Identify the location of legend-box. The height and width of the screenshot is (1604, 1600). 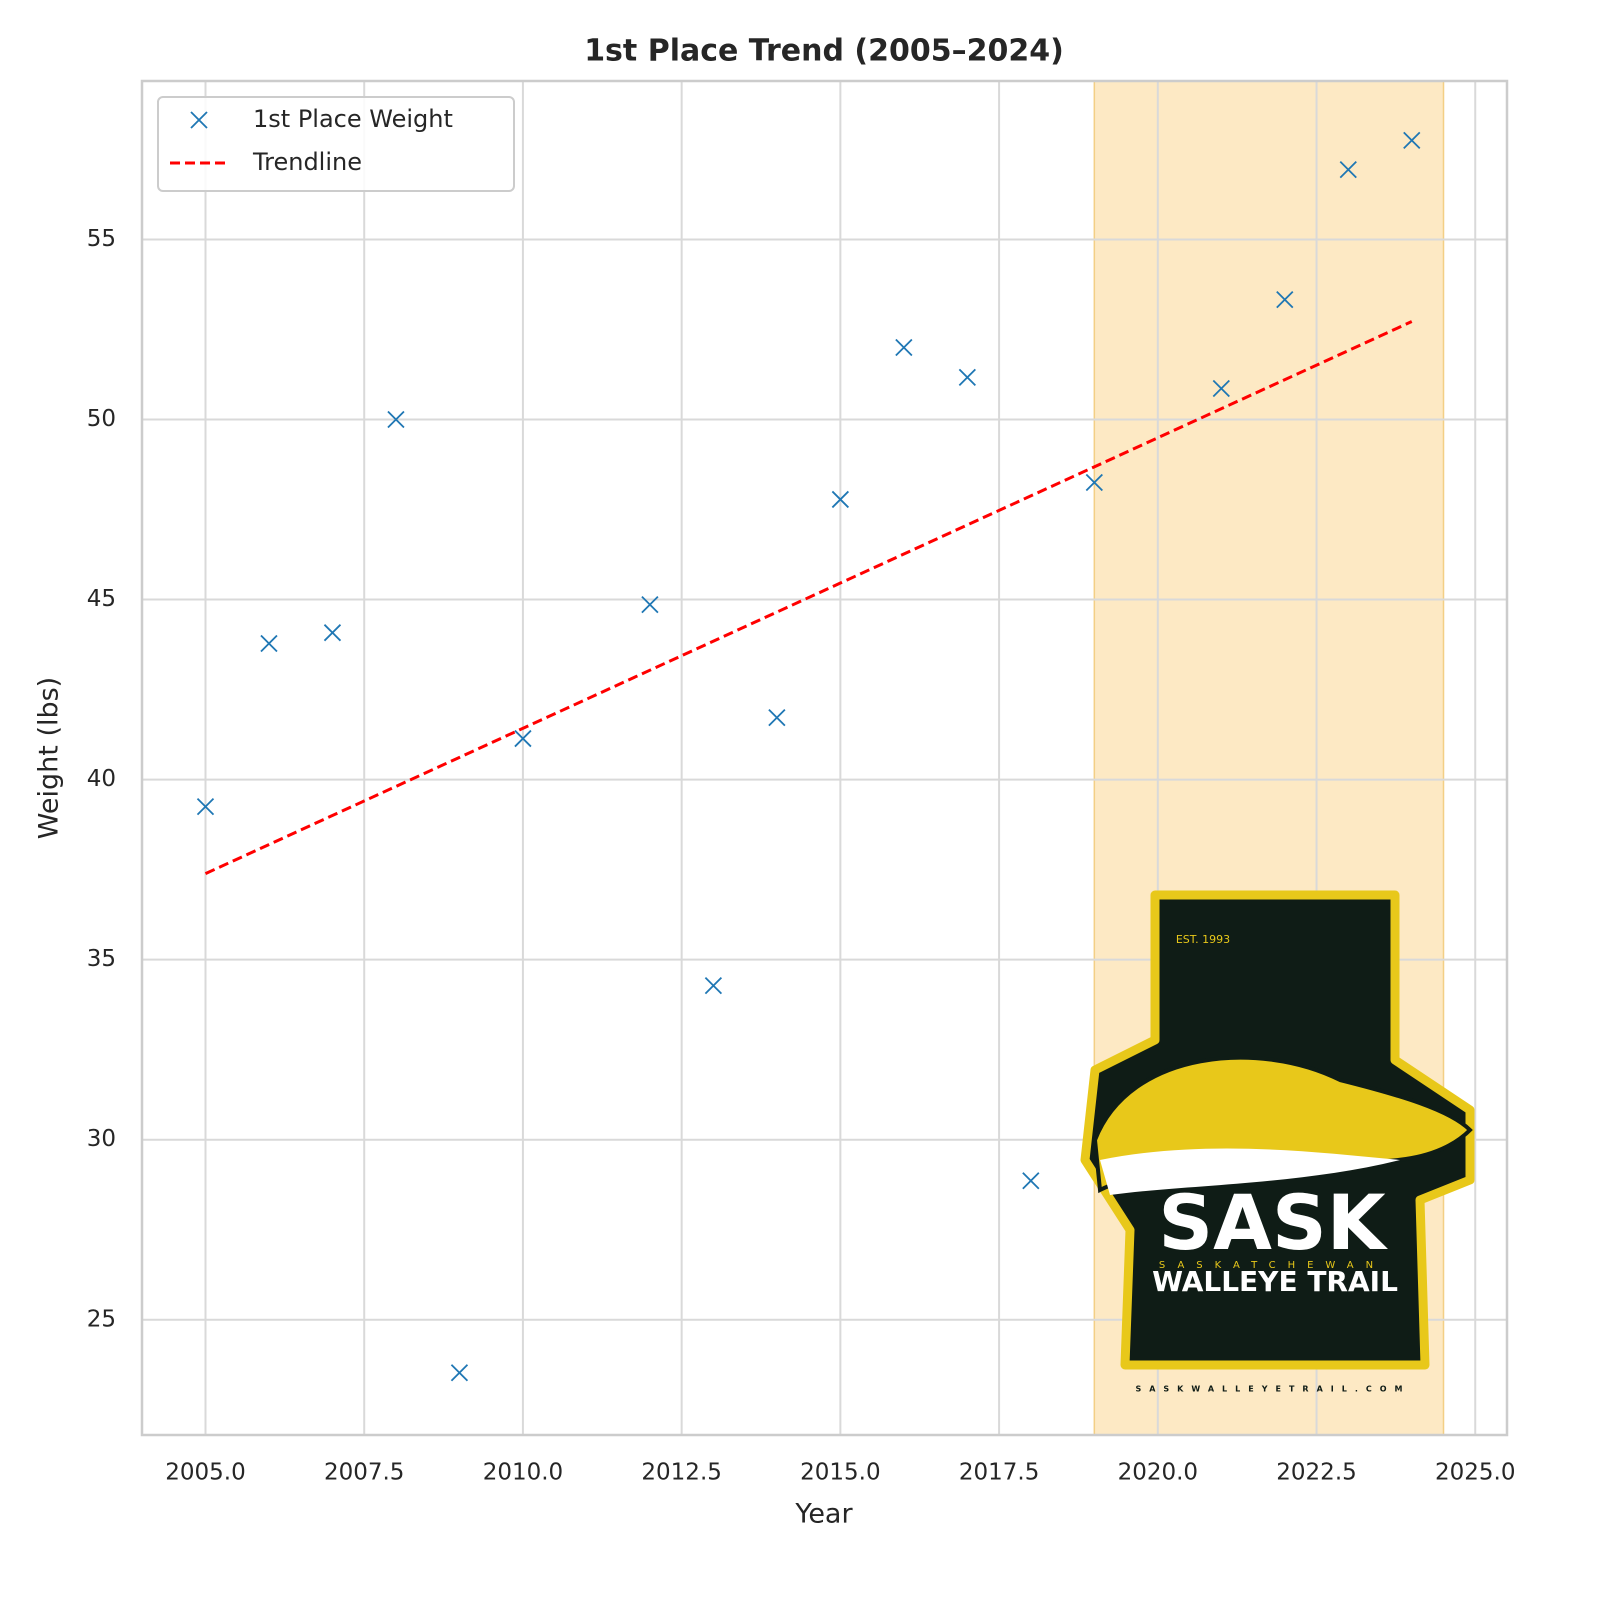
(336, 144).